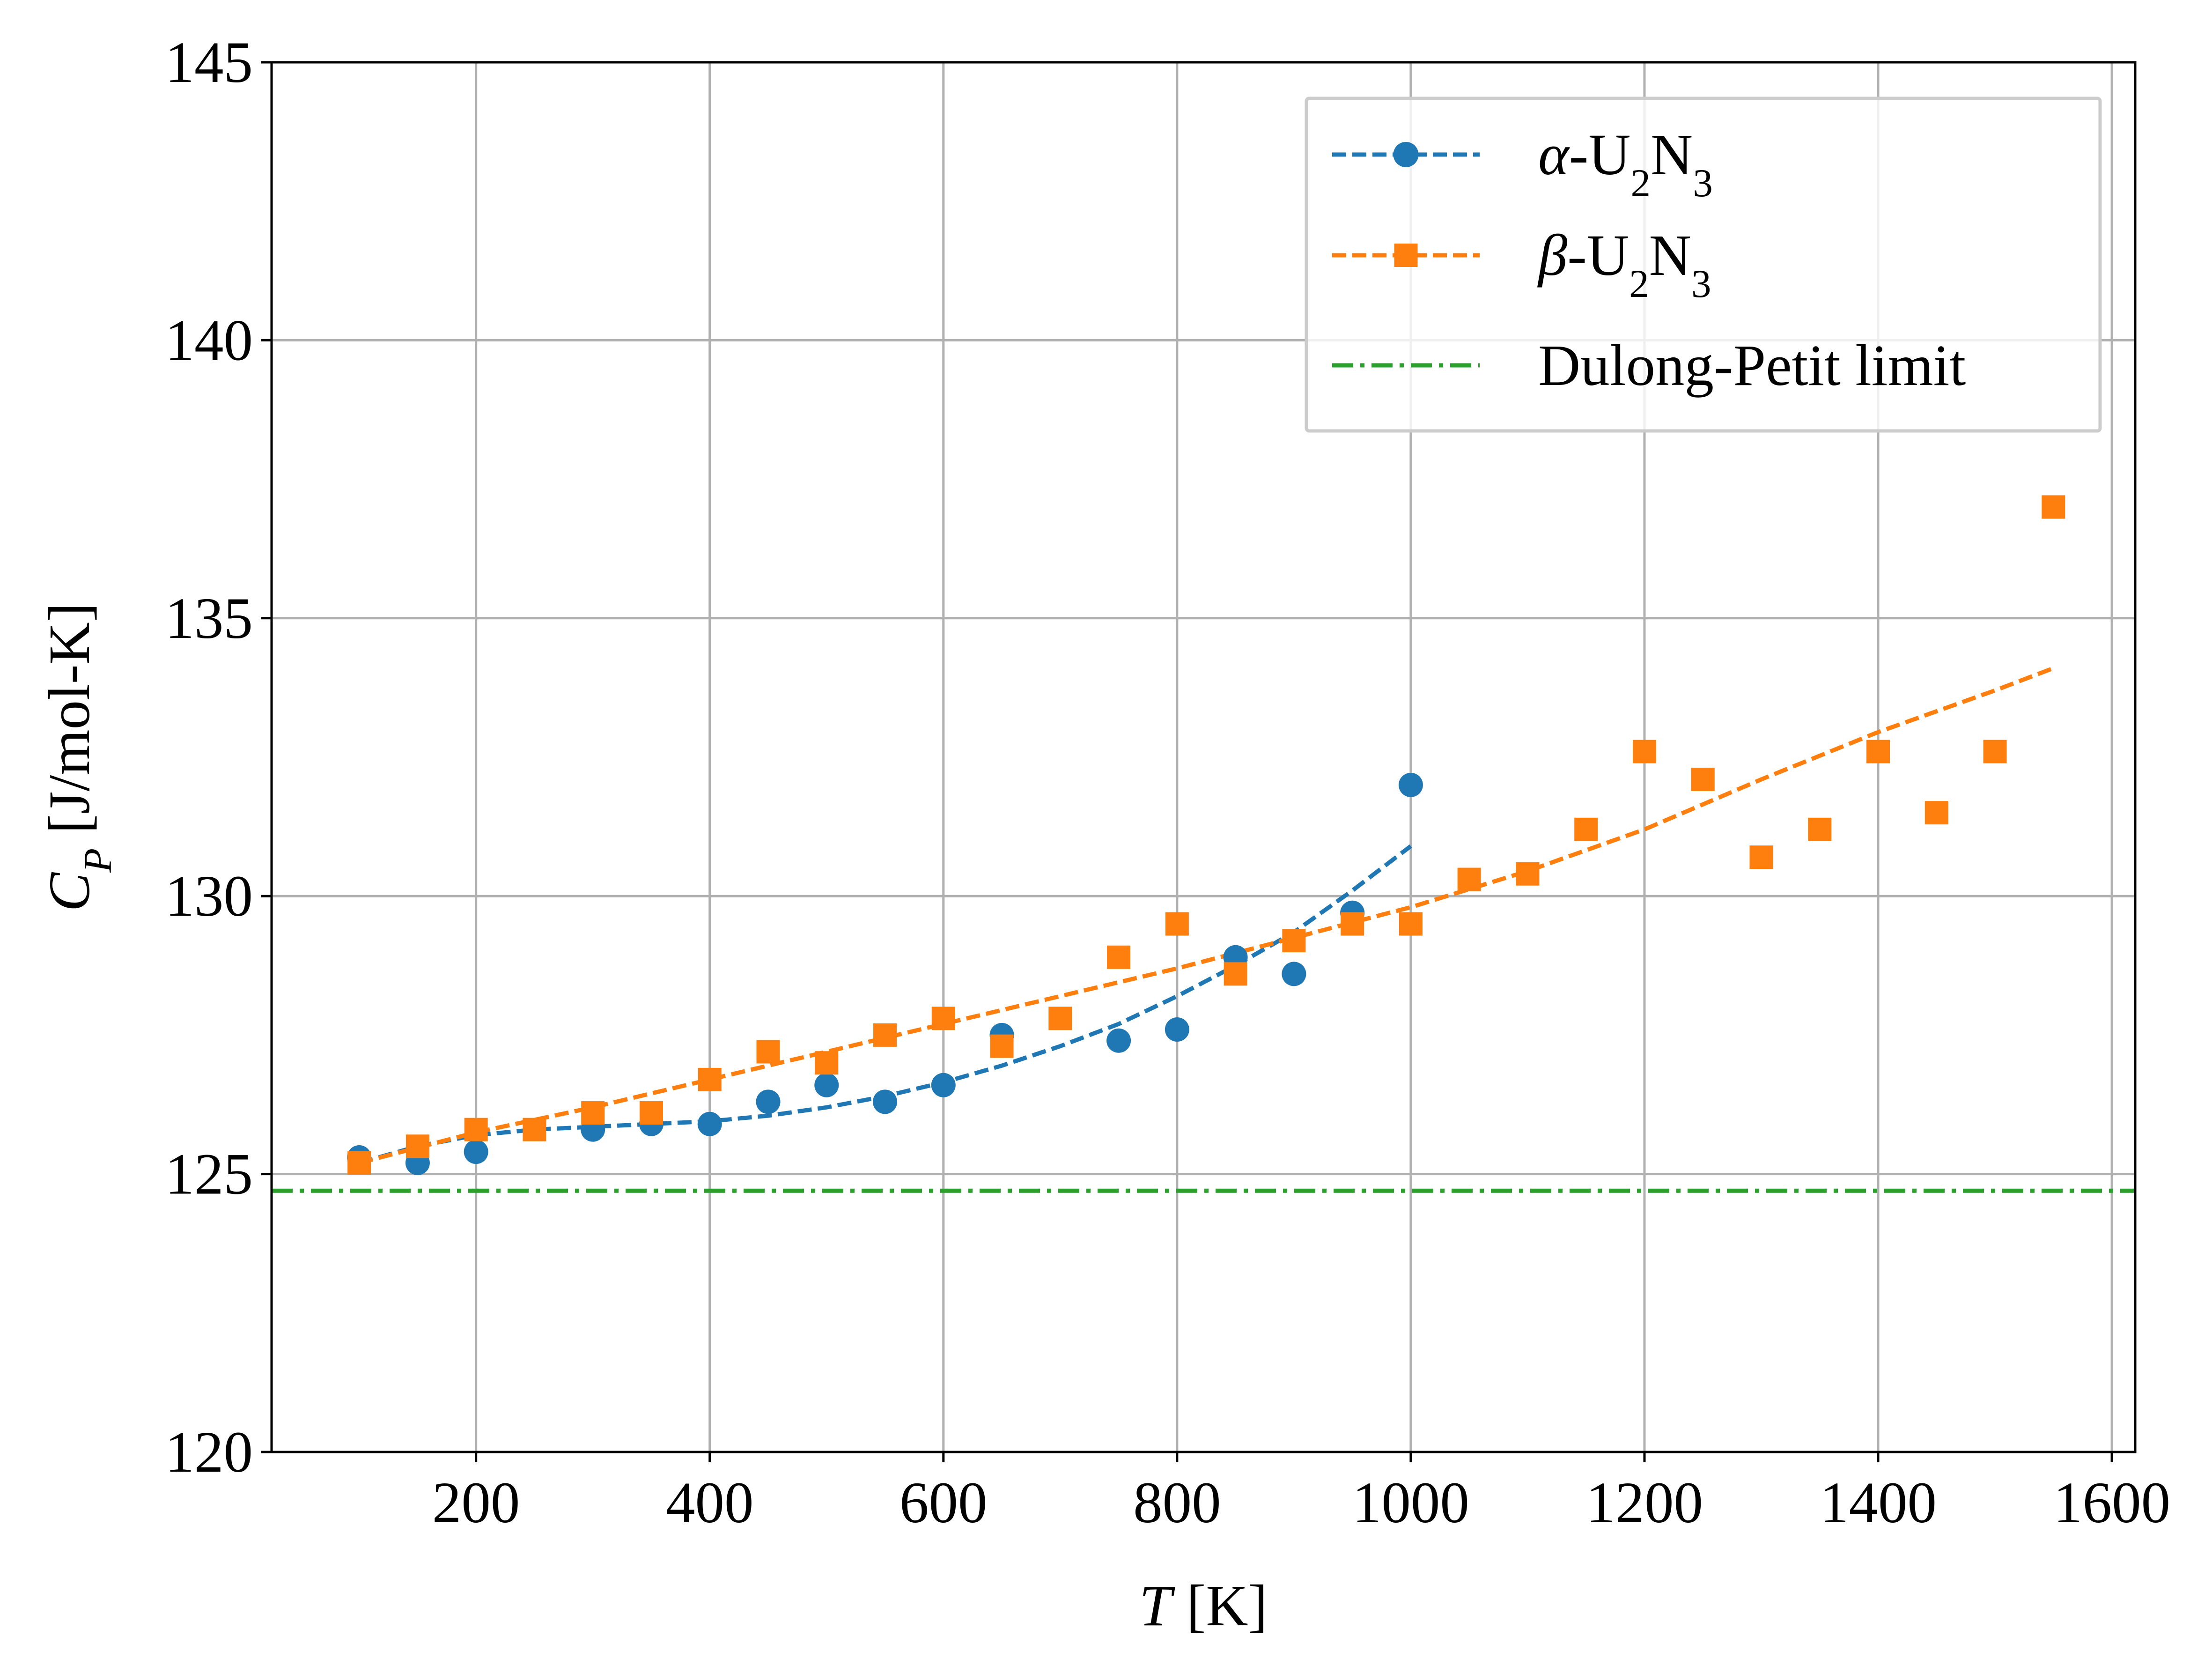 The height and width of the screenshot is (1674, 2212). I want to click on x-tick-label-200: 200, so click(476, 1503).